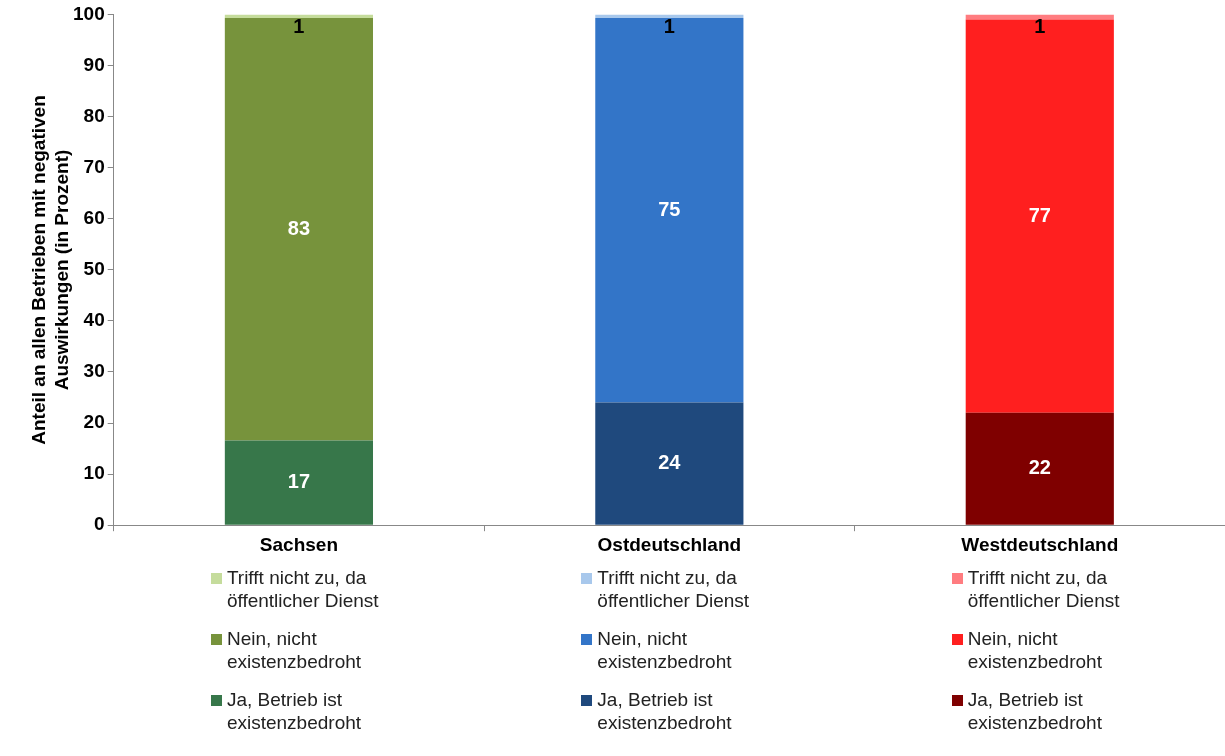 Image resolution: width=1225 pixels, height=756 pixels. What do you see at coordinates (94, 422) in the screenshot?
I see `y-tick-label: 20` at bounding box center [94, 422].